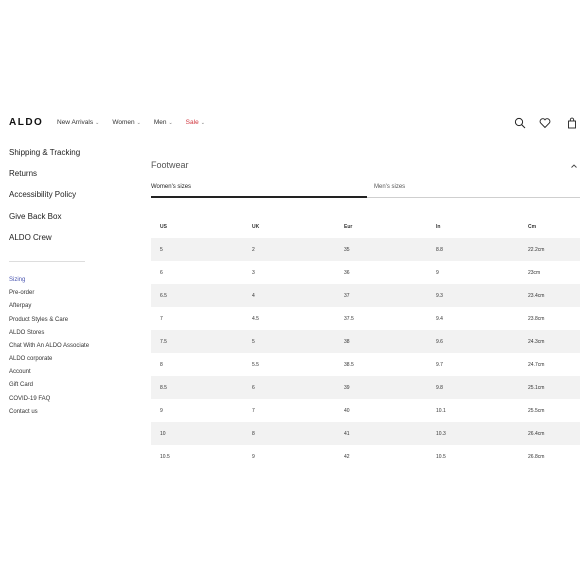  What do you see at coordinates (23, 174) in the screenshot?
I see `sidebar-link-returns: Returns` at bounding box center [23, 174].